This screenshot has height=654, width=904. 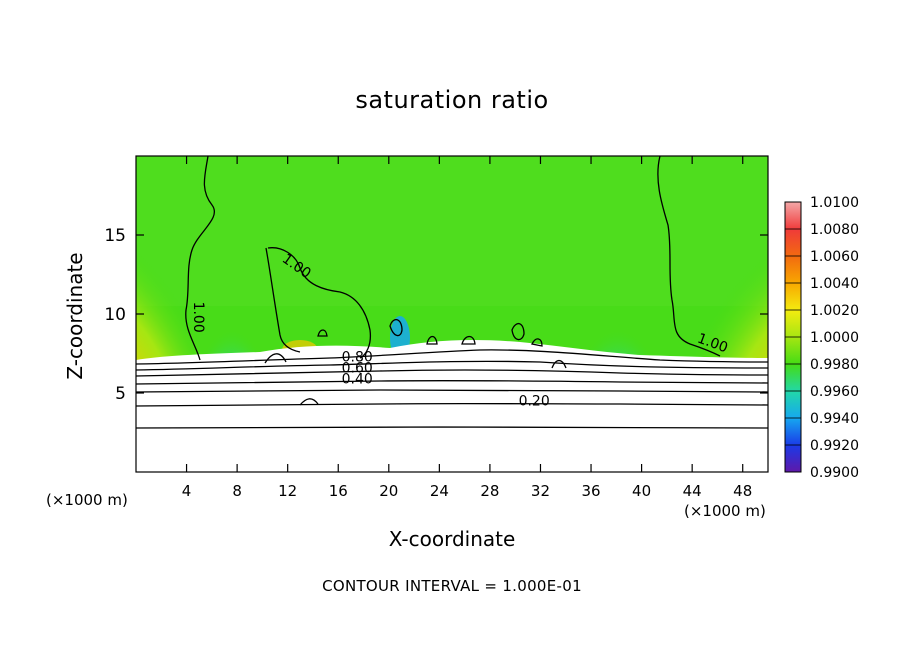 I want to click on colorbar-label: 1.0080, so click(x=834, y=230).